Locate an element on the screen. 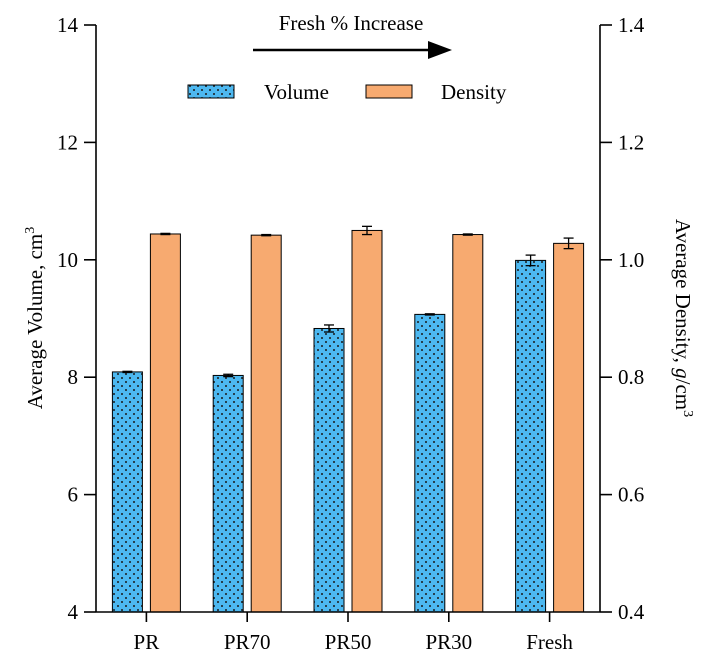 The height and width of the screenshot is (658, 704). bar-volume-pr70 is located at coordinates (228, 493).